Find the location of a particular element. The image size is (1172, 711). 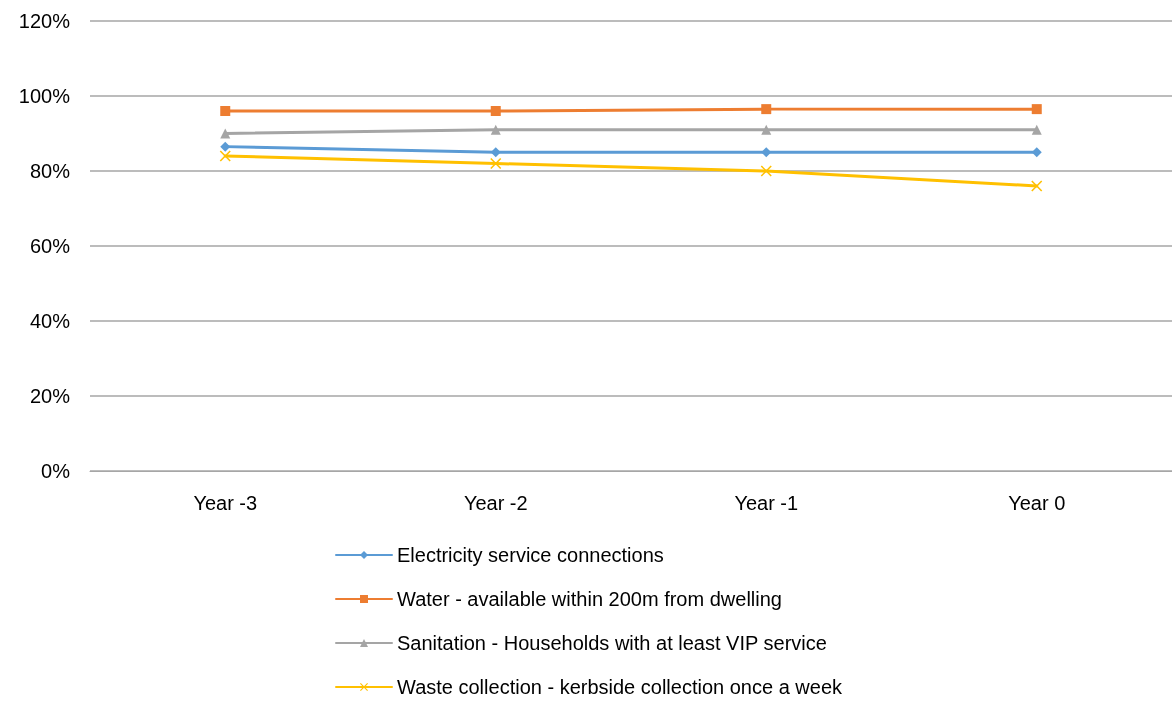

x-tick-label: Year -3 is located at coordinates (225, 503).